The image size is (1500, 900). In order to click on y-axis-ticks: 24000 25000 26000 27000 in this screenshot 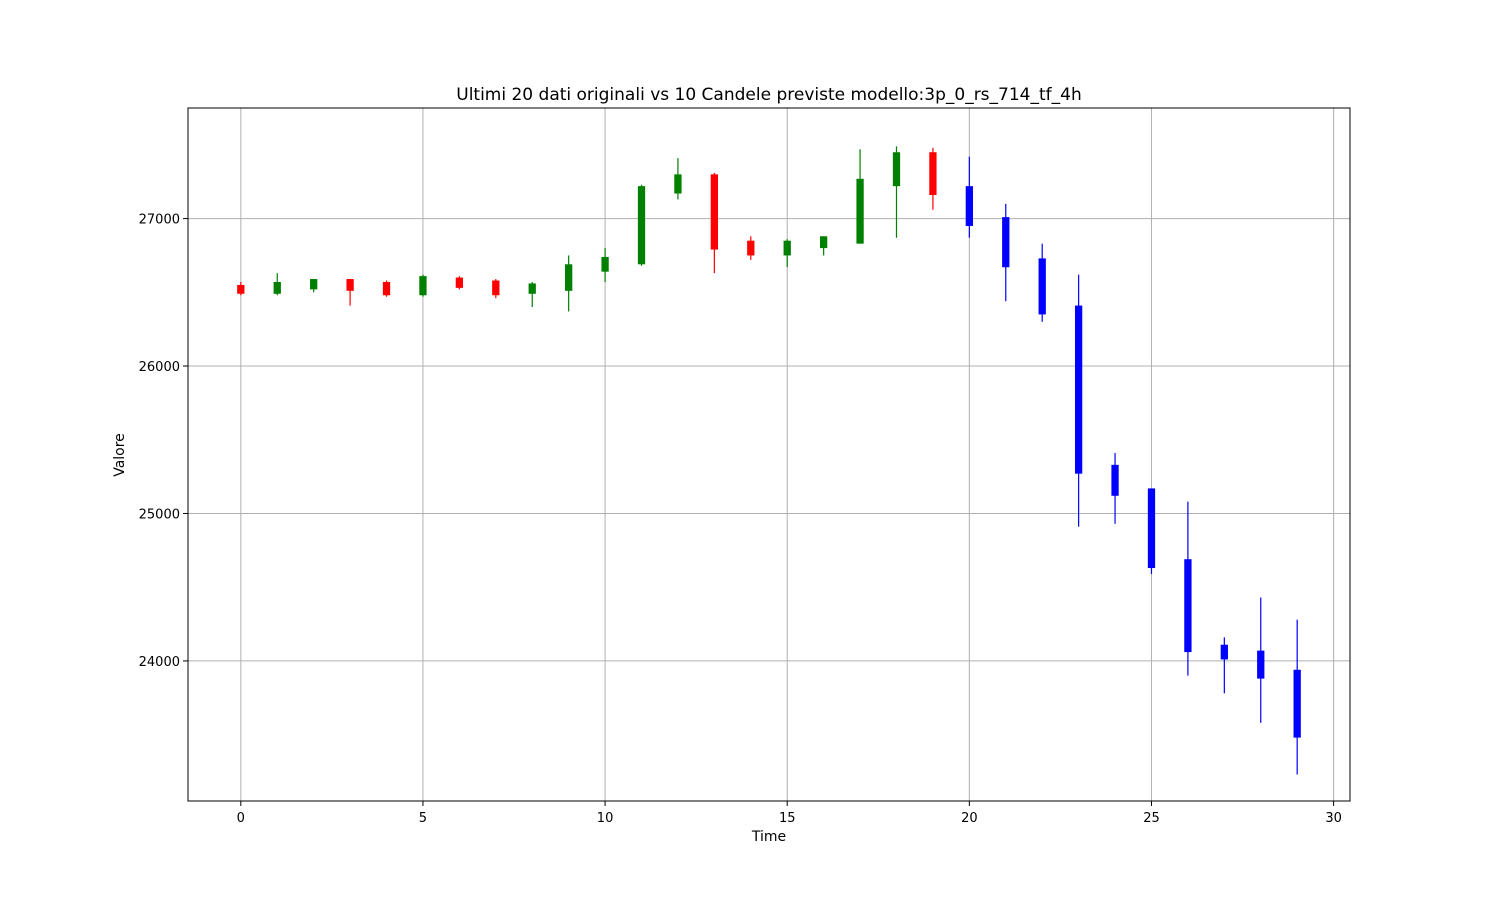, I will do `click(163, 441)`.